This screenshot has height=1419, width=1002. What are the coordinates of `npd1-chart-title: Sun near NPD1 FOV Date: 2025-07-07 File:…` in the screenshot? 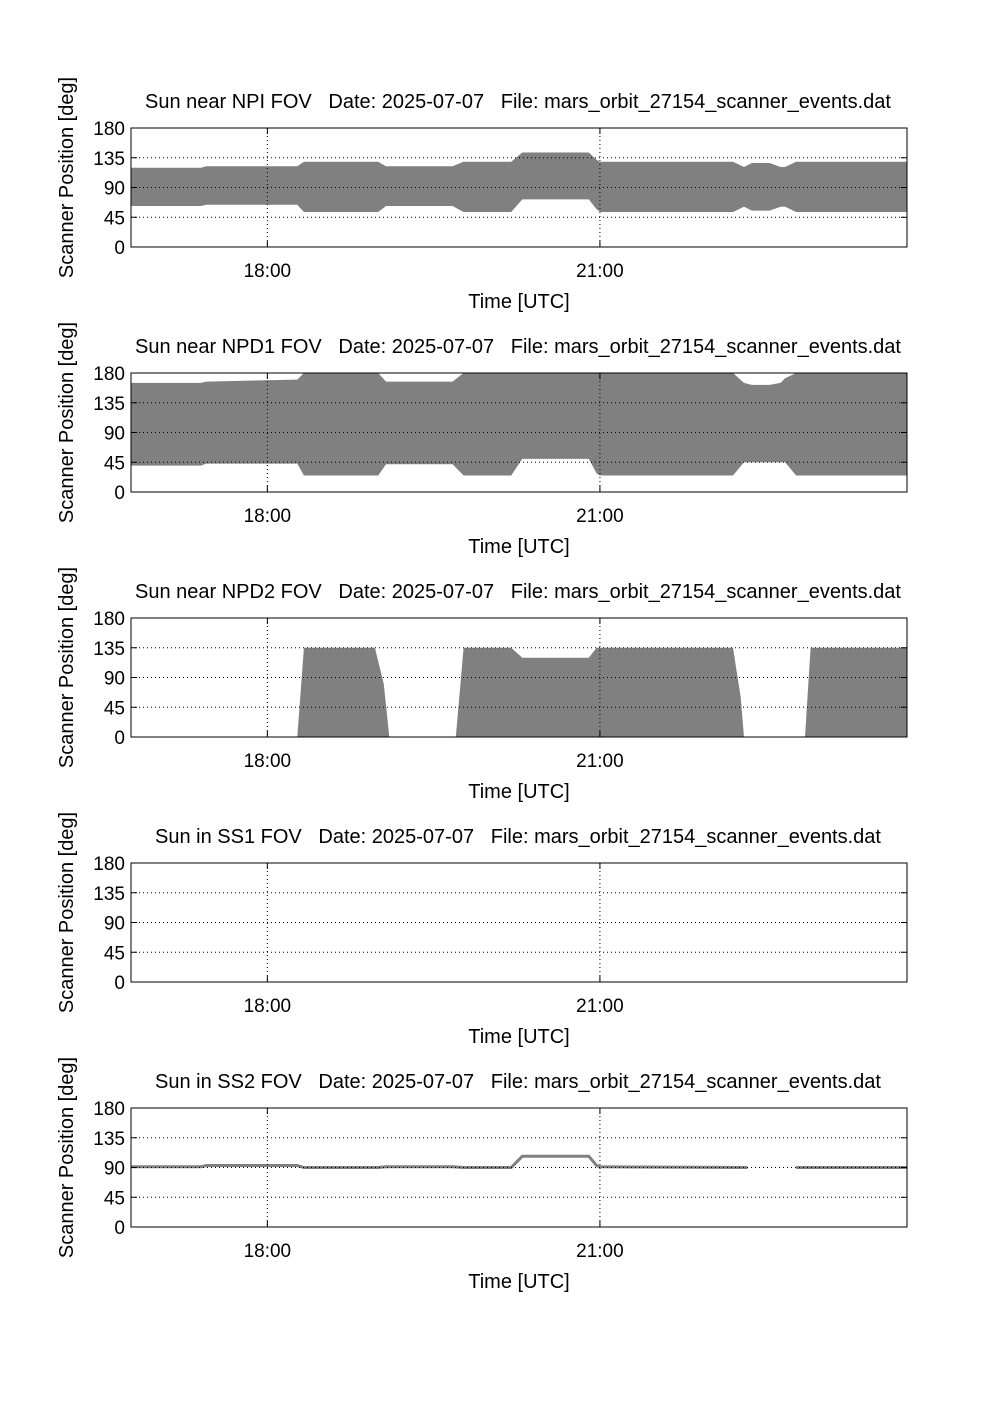 It's located at (518, 347).